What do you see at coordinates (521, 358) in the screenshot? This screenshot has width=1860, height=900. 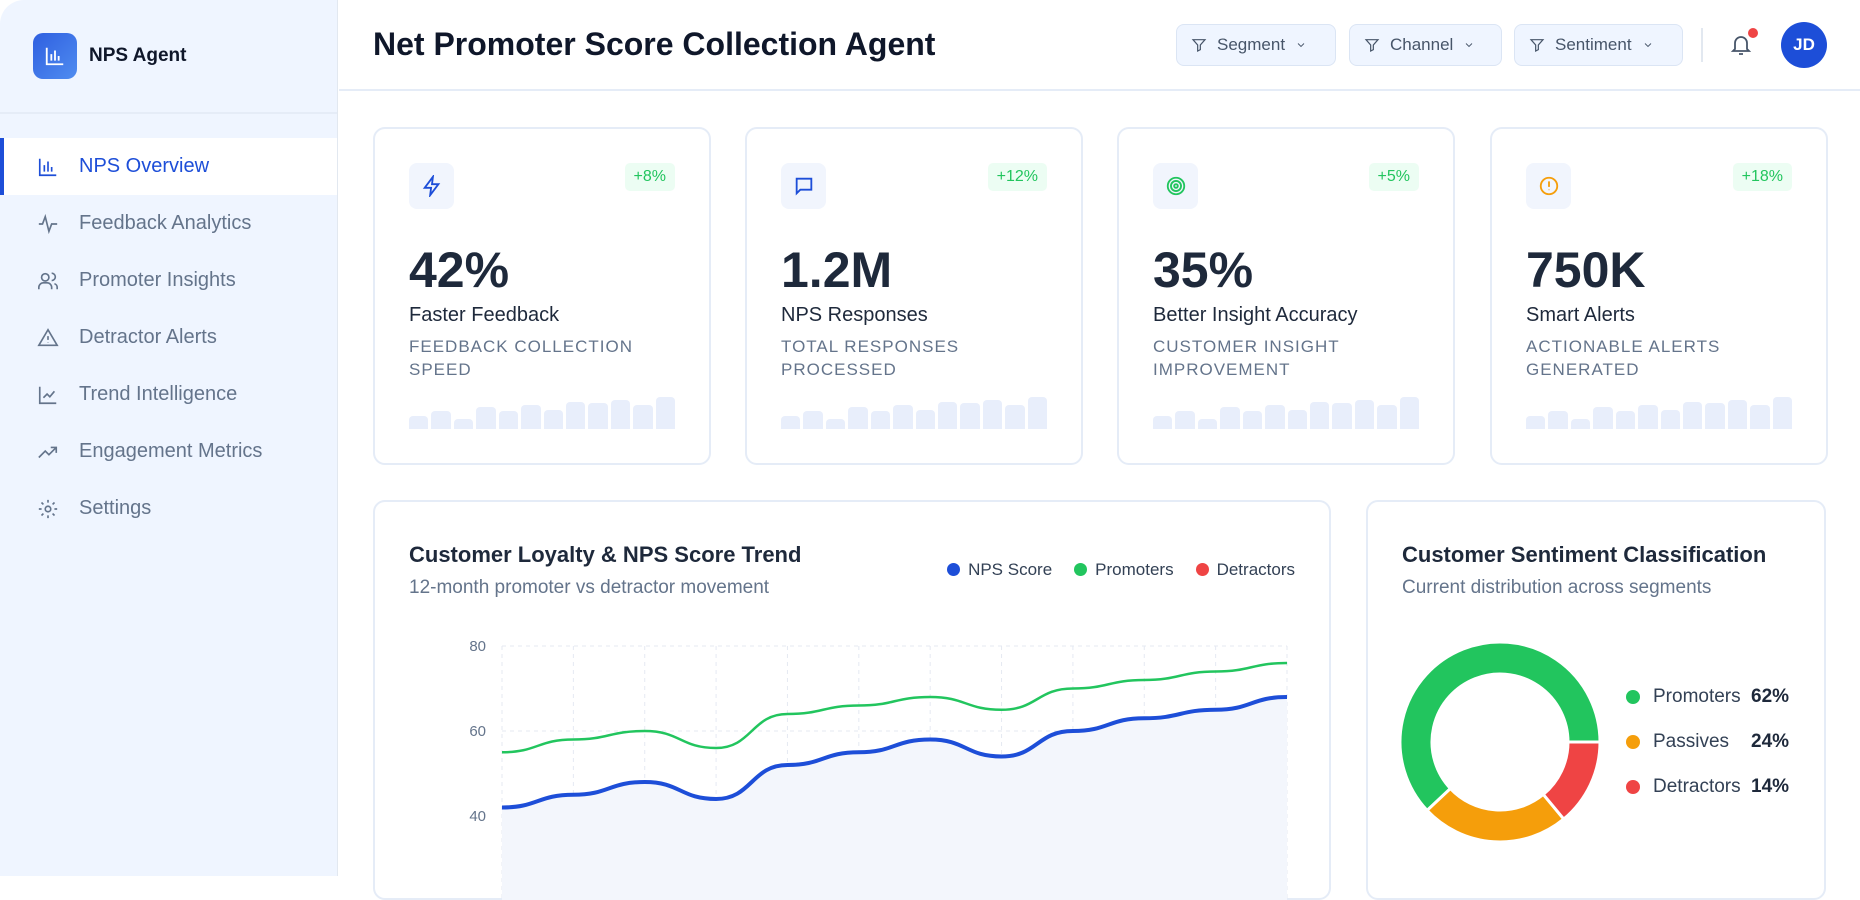 I see `kpi-sublabel: FEEDBACK COLLECTION SPEED` at bounding box center [521, 358].